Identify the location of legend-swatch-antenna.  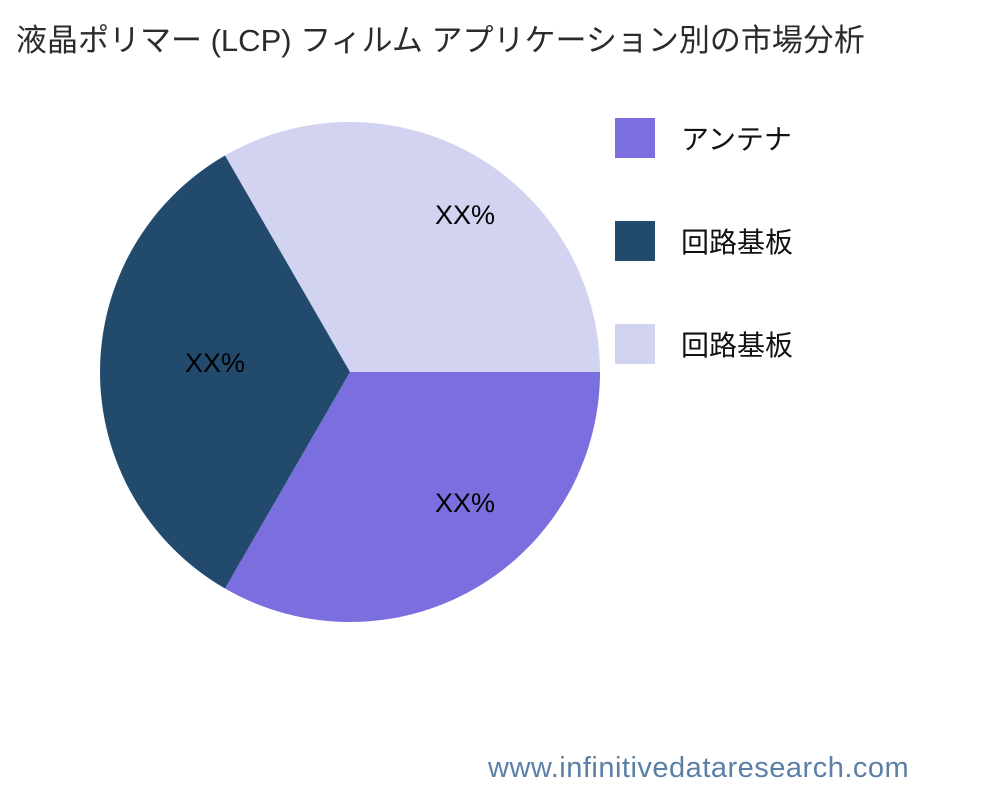
(635, 138).